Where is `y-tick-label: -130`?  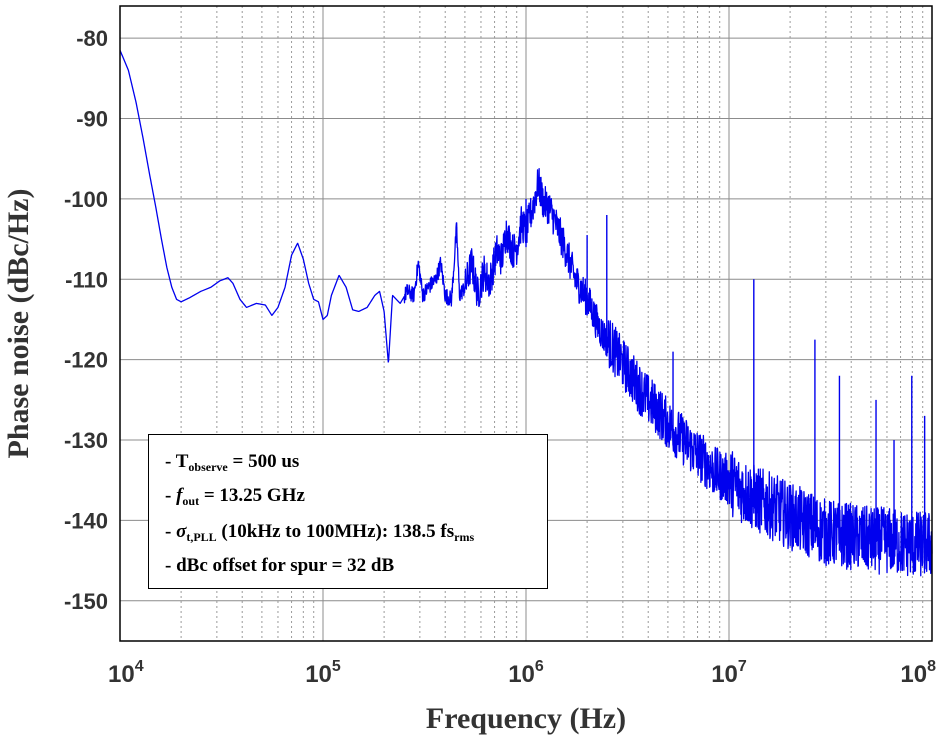 y-tick-label: -130 is located at coordinates (86, 440).